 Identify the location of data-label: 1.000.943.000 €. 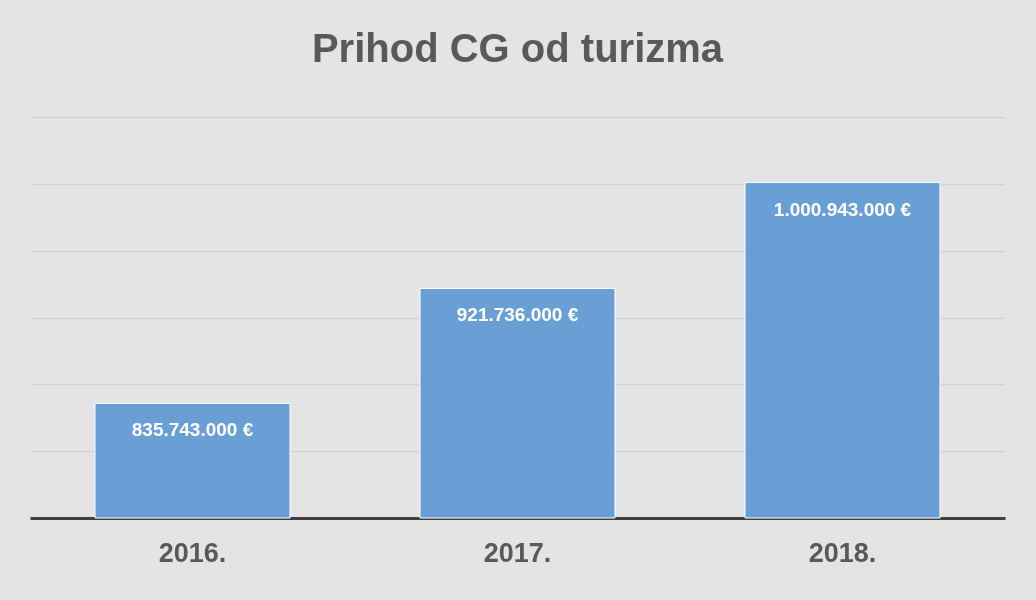
(842, 209).